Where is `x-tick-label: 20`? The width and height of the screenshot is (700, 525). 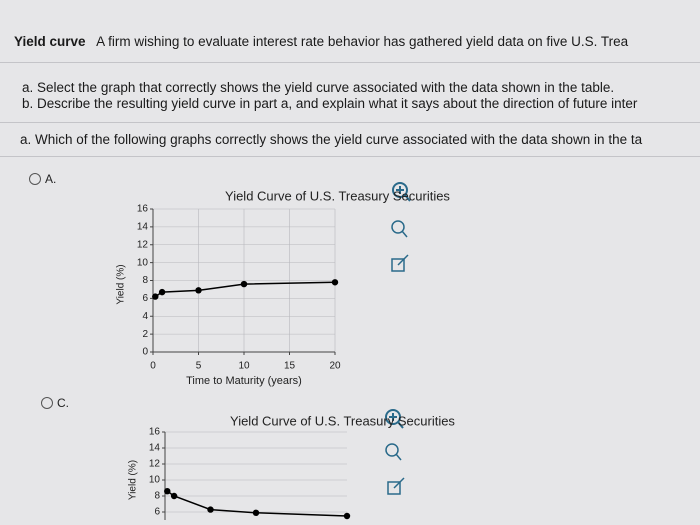 x-tick-label: 20 is located at coordinates (335, 366).